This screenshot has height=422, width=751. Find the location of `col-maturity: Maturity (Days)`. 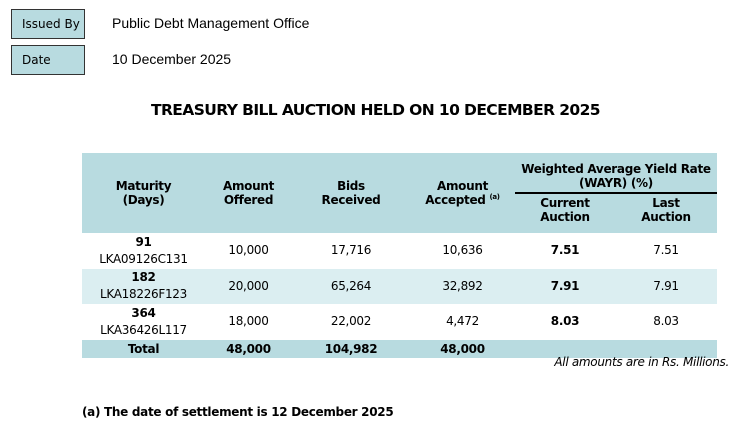

col-maturity: Maturity (Days) is located at coordinates (143, 193).